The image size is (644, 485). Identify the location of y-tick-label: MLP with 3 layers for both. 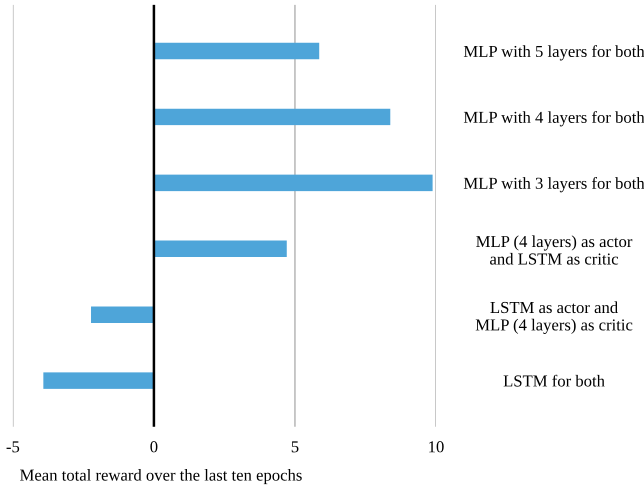
(554, 184).